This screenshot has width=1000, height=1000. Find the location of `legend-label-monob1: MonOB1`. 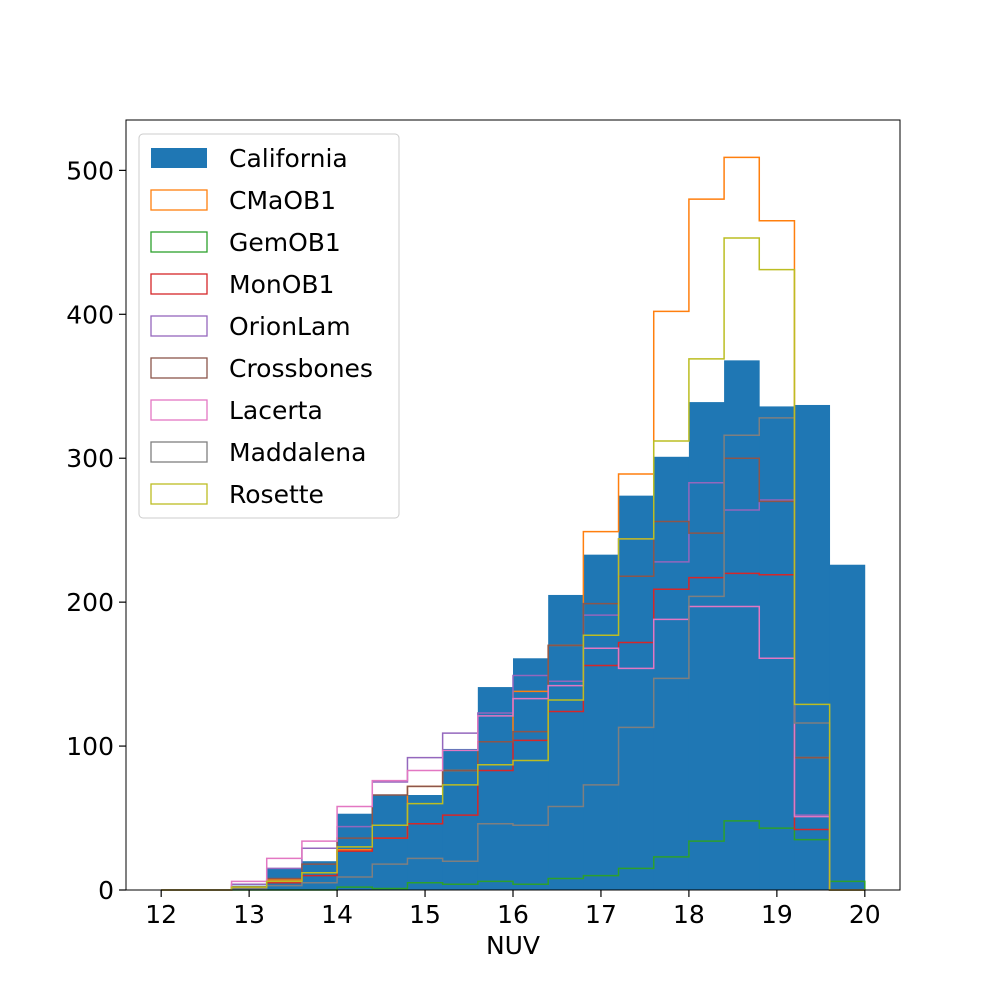

legend-label-monob1: MonOB1 is located at coordinates (281, 284).